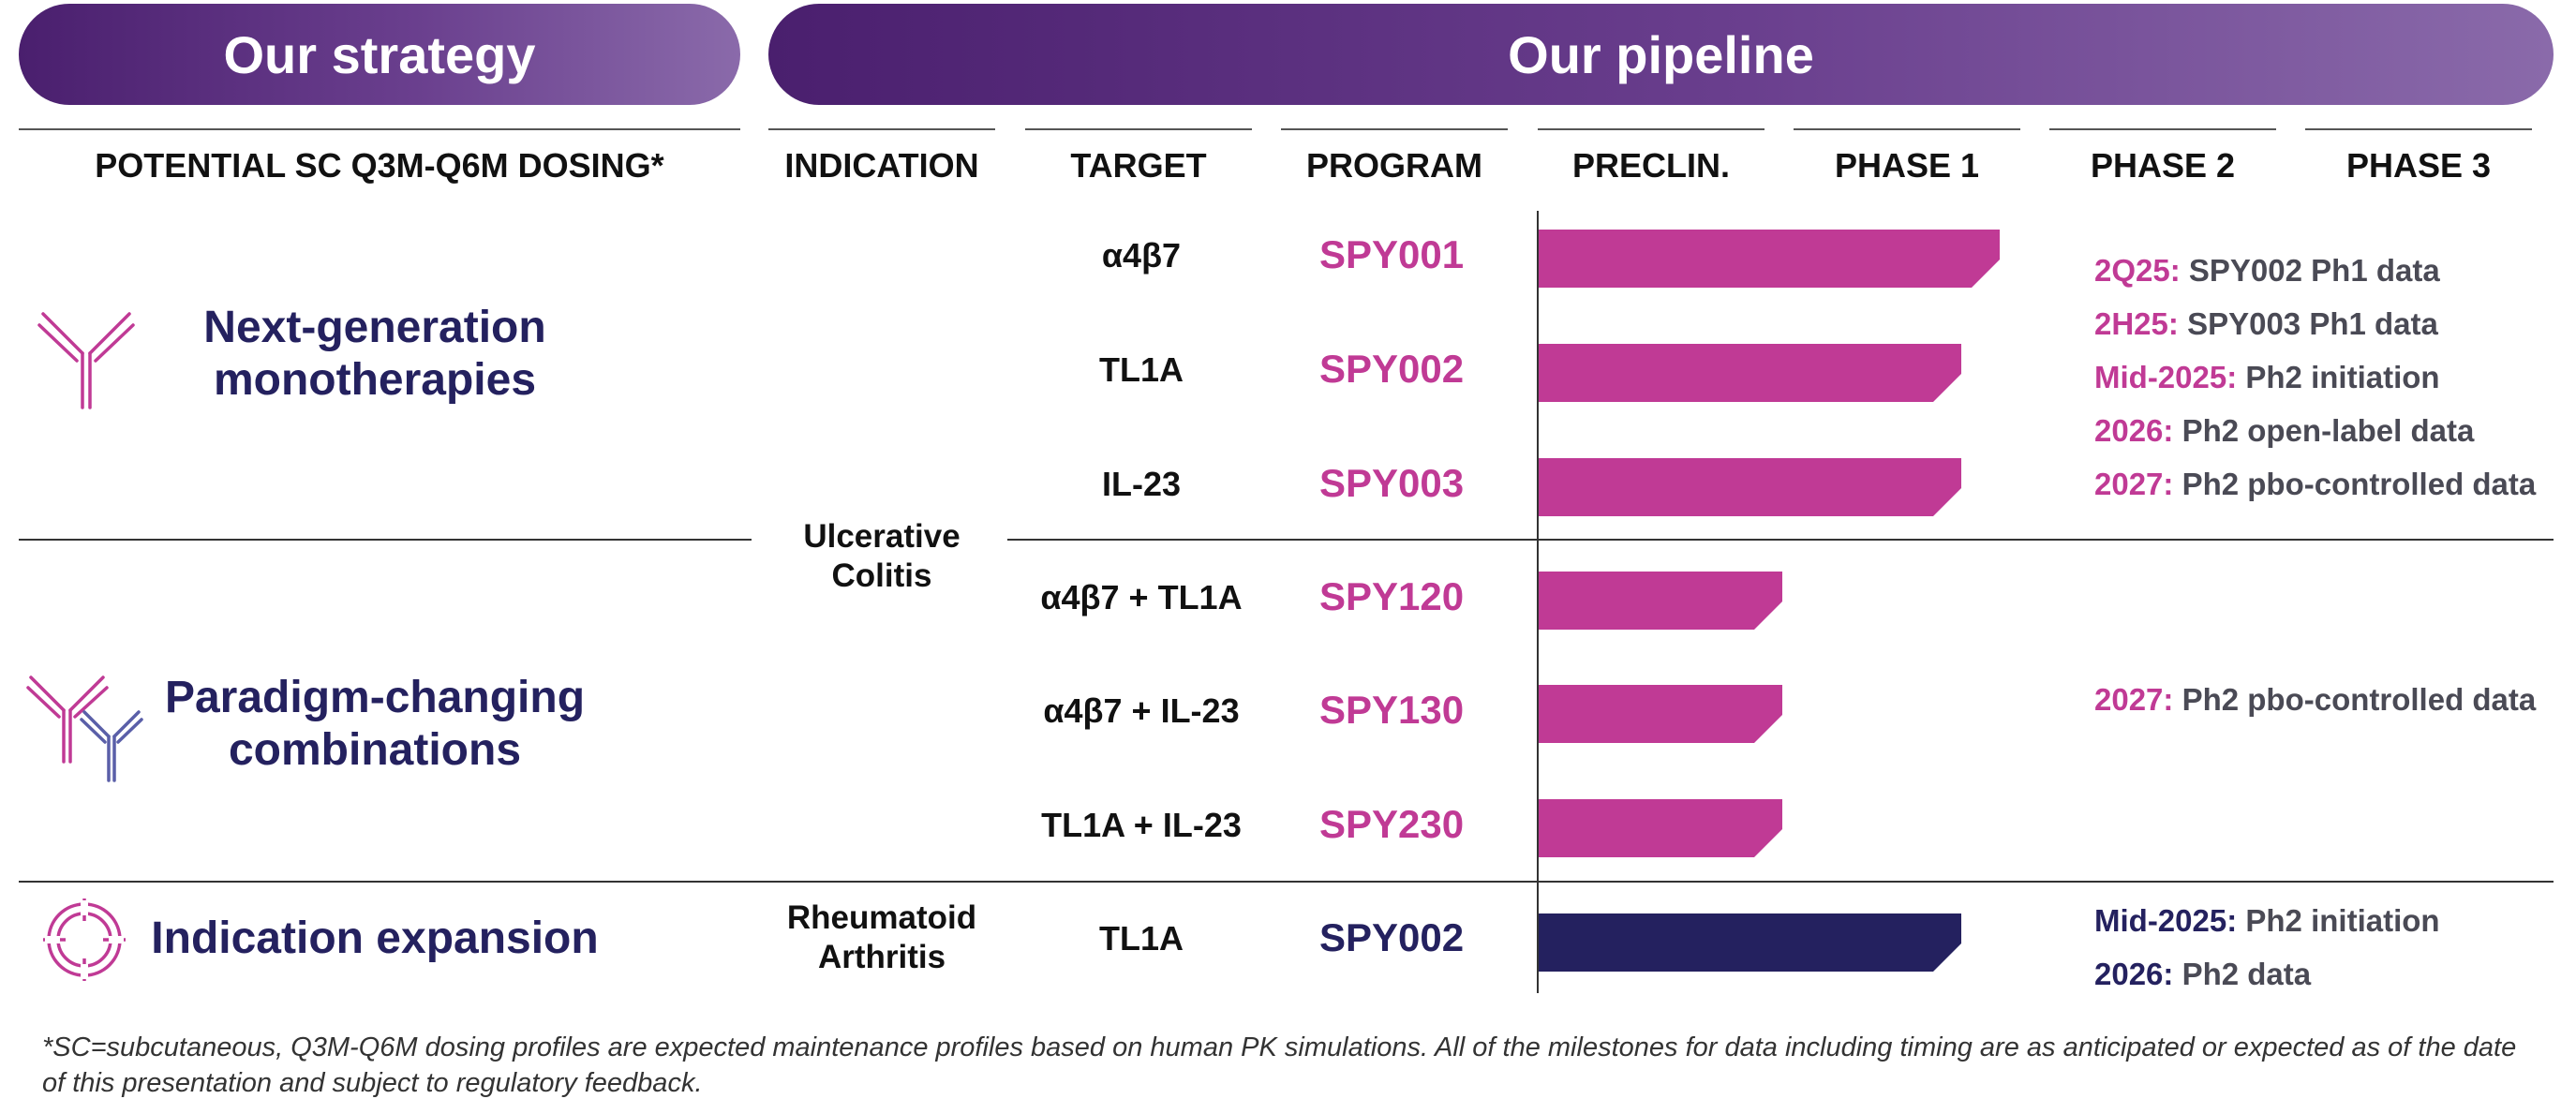 This screenshot has height=1099, width=2576. Describe the element at coordinates (379, 165) in the screenshot. I see `header-dosing: POTENTIAL SC Q3M-Q6M DOSING*` at that location.